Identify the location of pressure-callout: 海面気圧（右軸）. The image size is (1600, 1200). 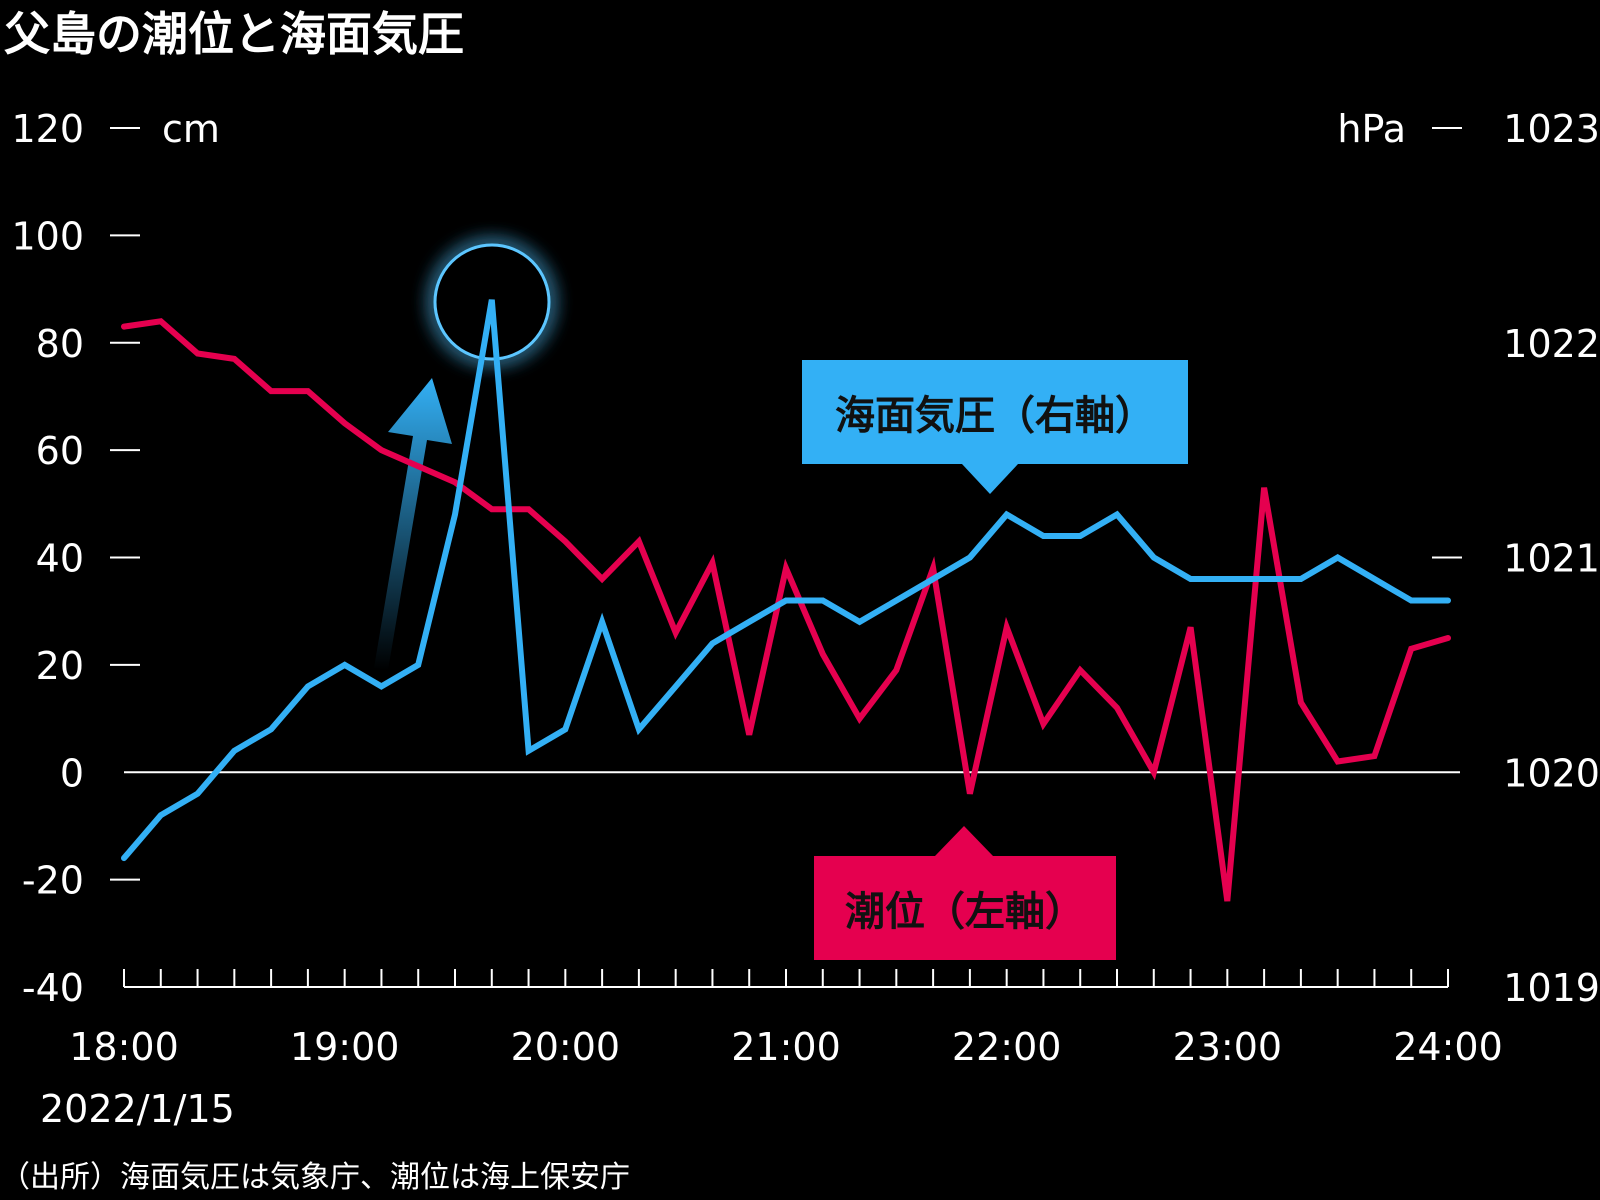
(995, 412).